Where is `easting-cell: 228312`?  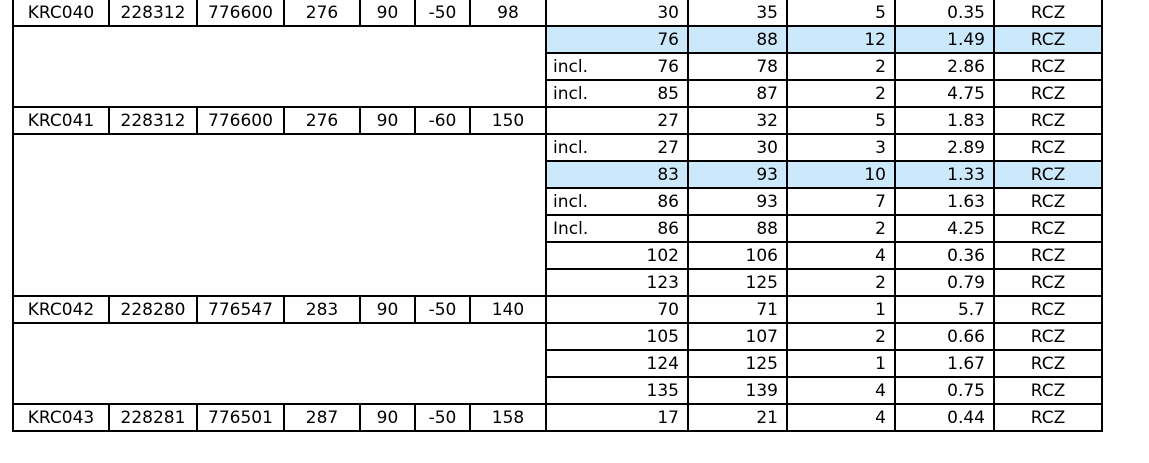
easting-cell: 228312 is located at coordinates (153, 120).